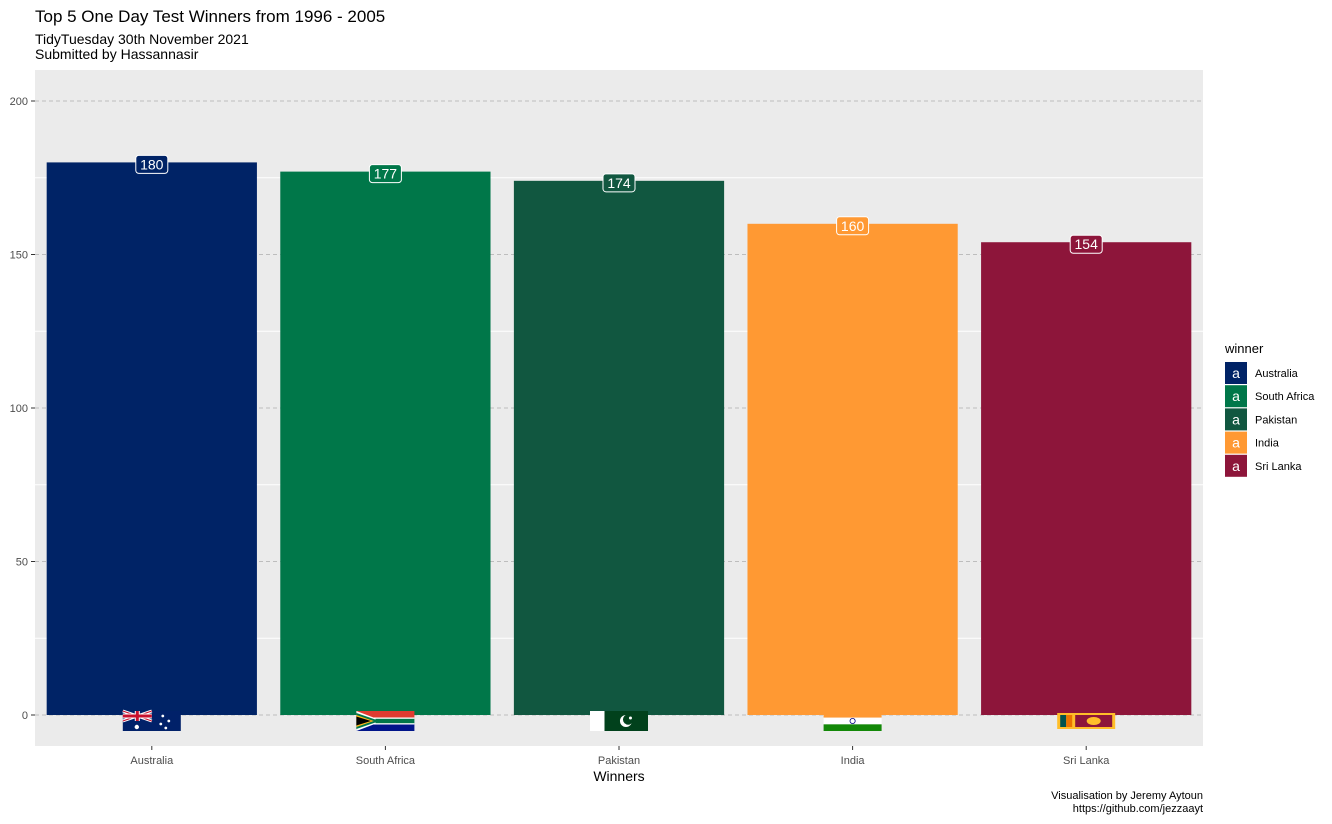 The image size is (1332, 824). Describe the element at coordinates (117, 54) in the screenshot. I see `subtitle-line: Submitted by Hassannasir` at that location.